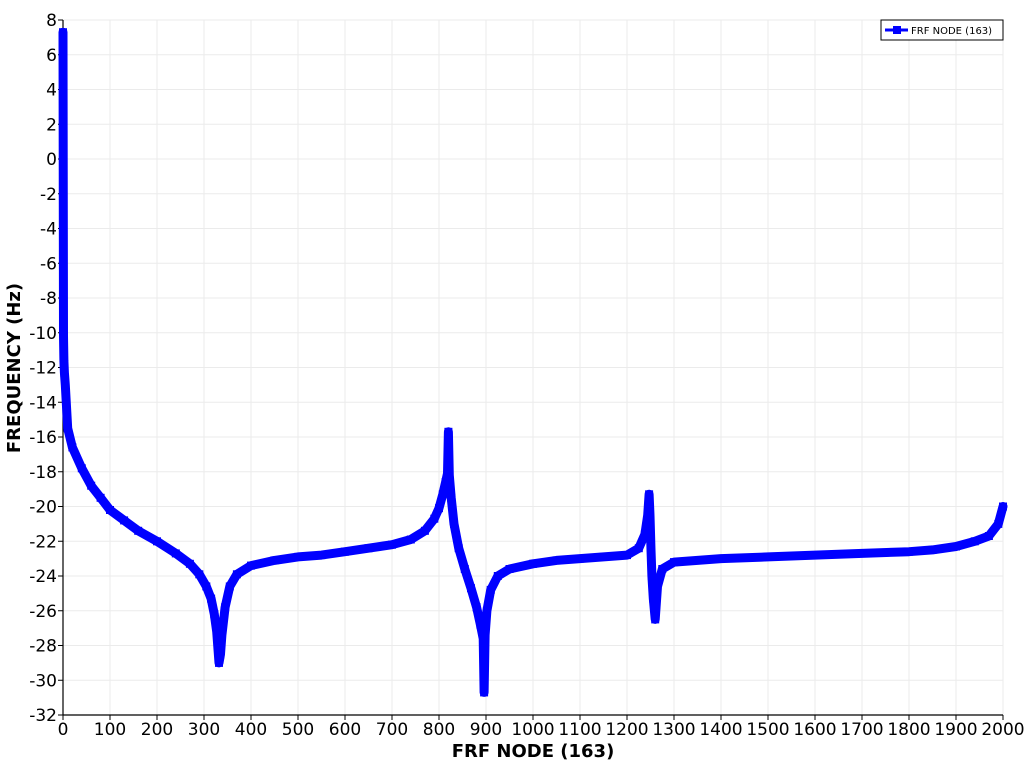 Image resolution: width=1024 pixels, height=768 pixels. I want to click on y-tick-label: -32, so click(43, 716).